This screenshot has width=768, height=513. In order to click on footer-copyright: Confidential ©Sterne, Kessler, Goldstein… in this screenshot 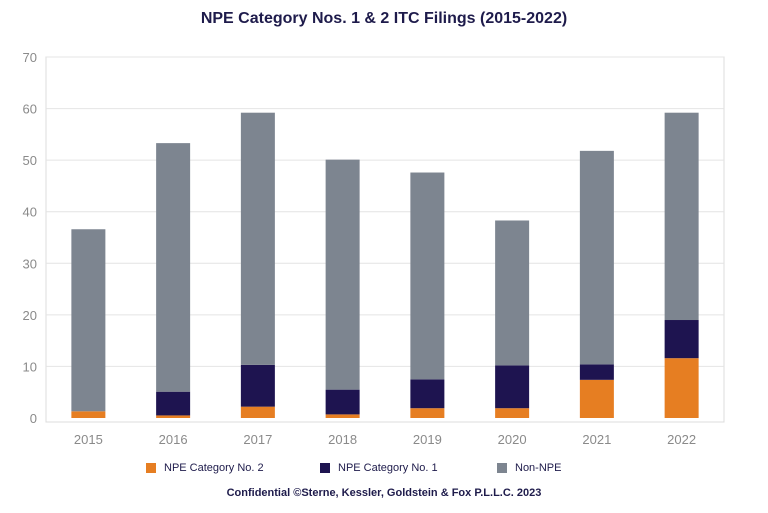, I will do `click(384, 493)`.